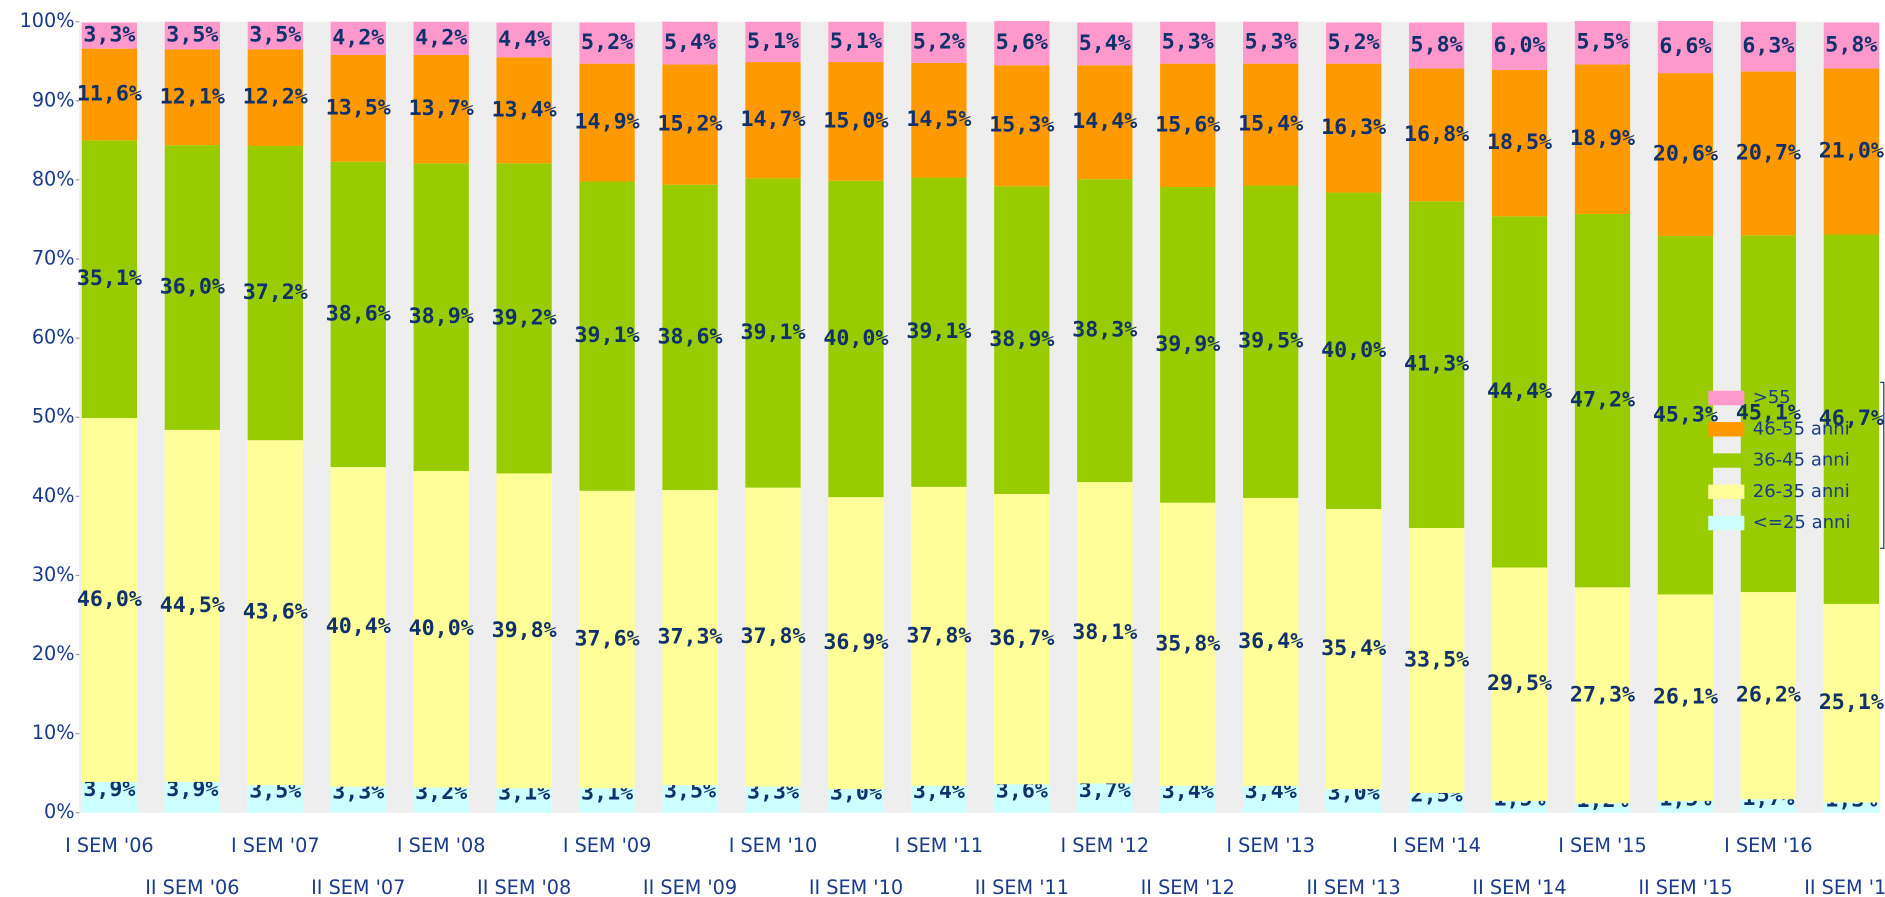 The image size is (1885, 897). What do you see at coordinates (47, 20) in the screenshot?
I see `y-tick-label: 100%` at bounding box center [47, 20].